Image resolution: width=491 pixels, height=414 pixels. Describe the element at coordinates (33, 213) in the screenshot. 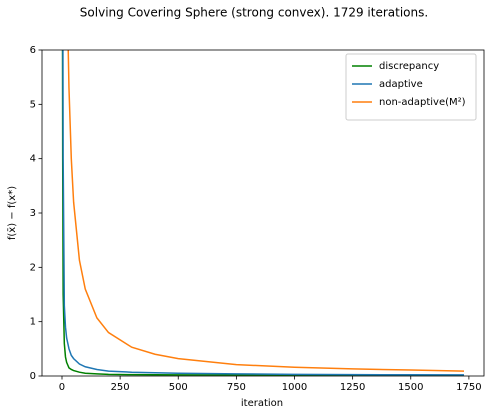

I see `y-tick-label: 3` at that location.